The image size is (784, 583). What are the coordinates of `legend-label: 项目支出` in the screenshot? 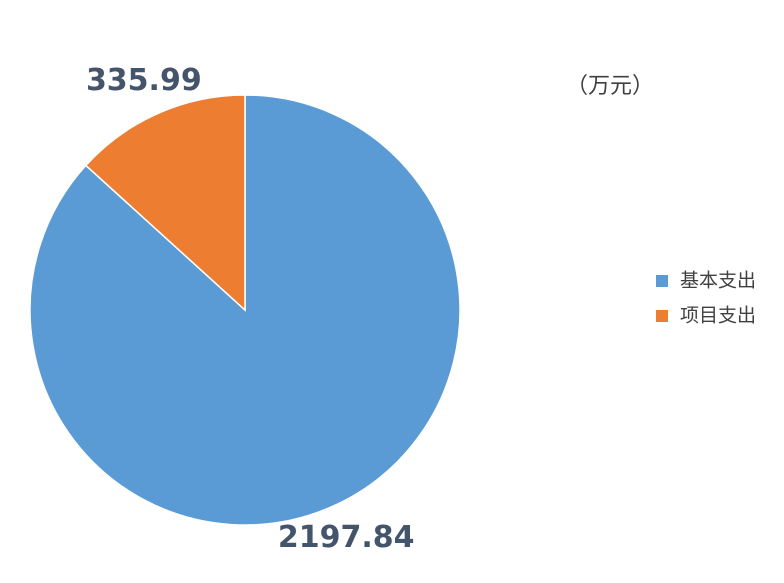 It's located at (718, 316).